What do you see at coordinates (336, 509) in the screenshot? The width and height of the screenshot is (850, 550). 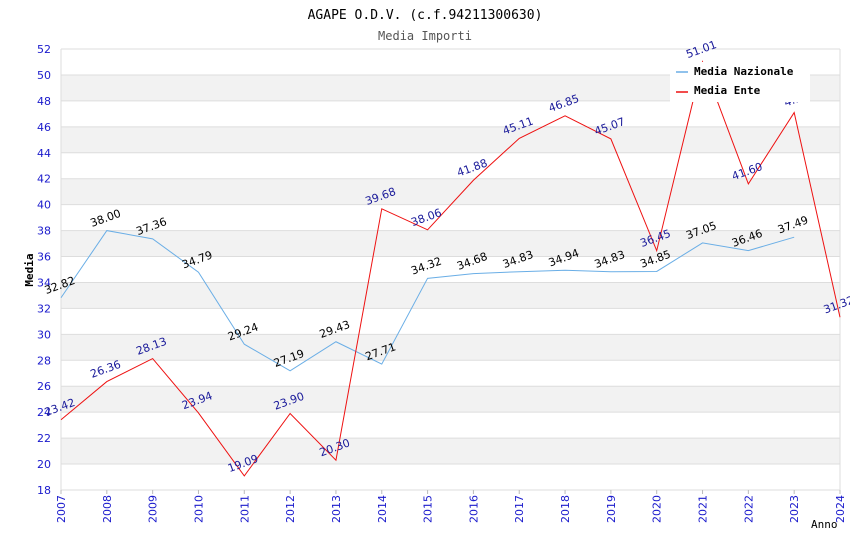 I see `x-tick-label: 2013` at bounding box center [336, 509].